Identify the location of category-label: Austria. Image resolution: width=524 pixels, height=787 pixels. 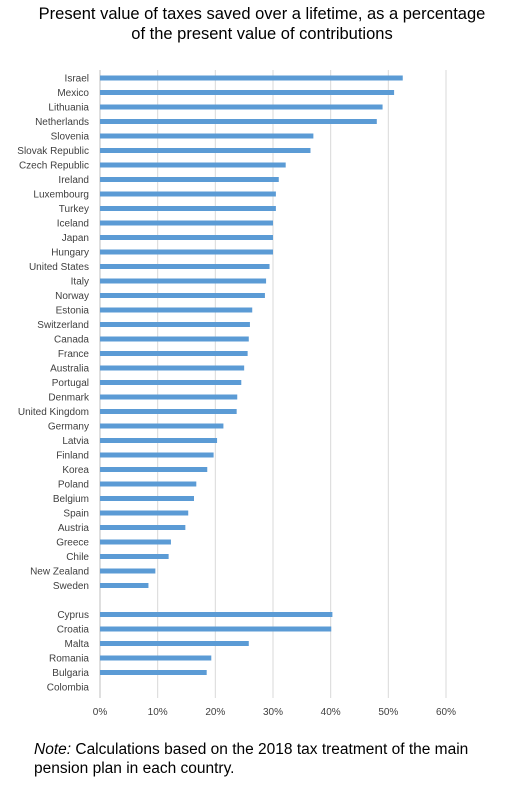
(74, 528).